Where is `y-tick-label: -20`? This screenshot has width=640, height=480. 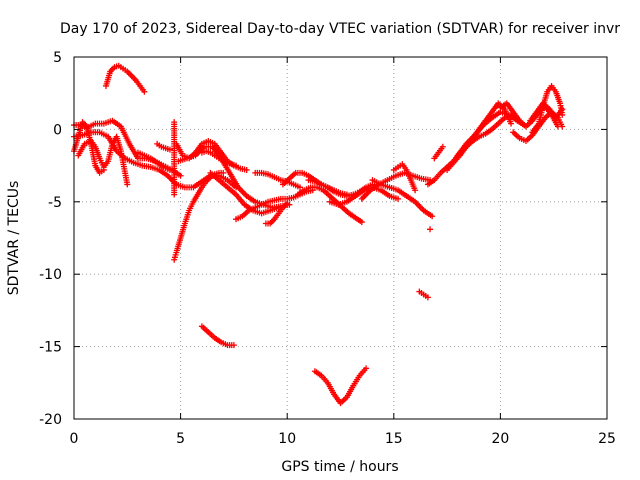
y-tick-label: -20 is located at coordinates (50, 420).